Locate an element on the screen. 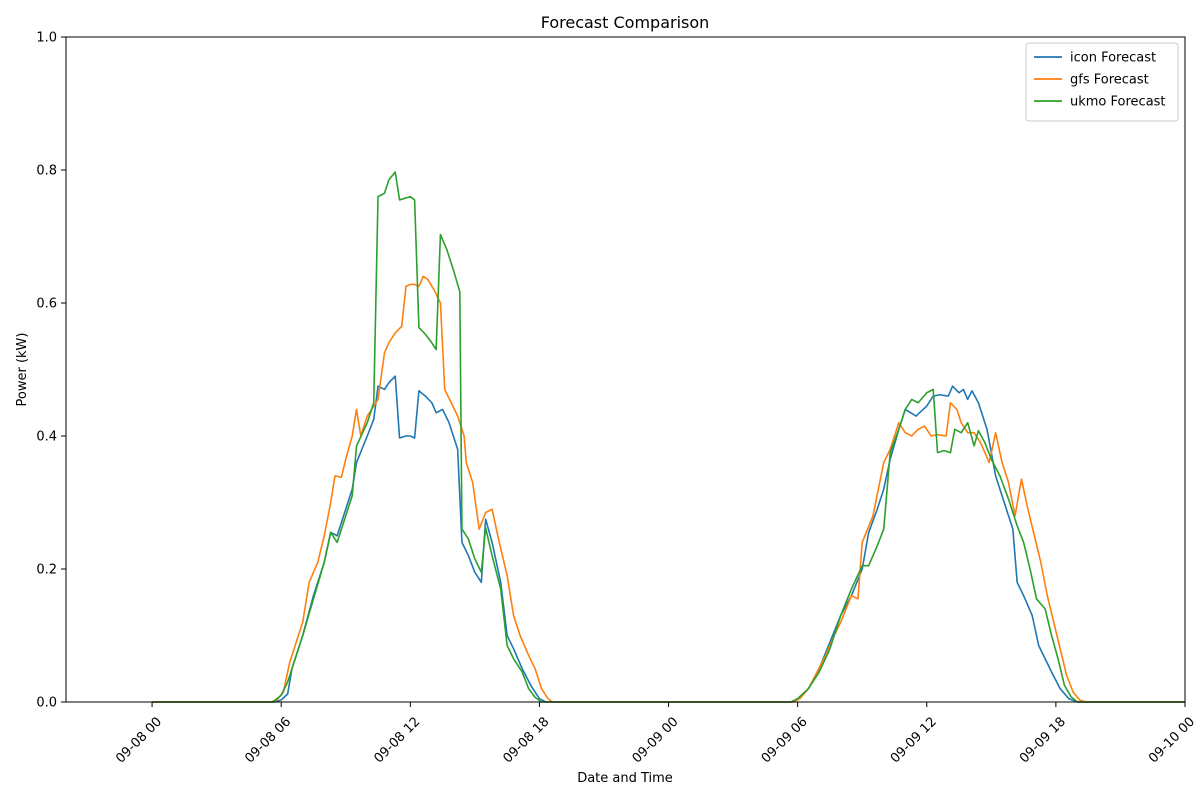  y-tick-label: 0.4 is located at coordinates (46, 437).